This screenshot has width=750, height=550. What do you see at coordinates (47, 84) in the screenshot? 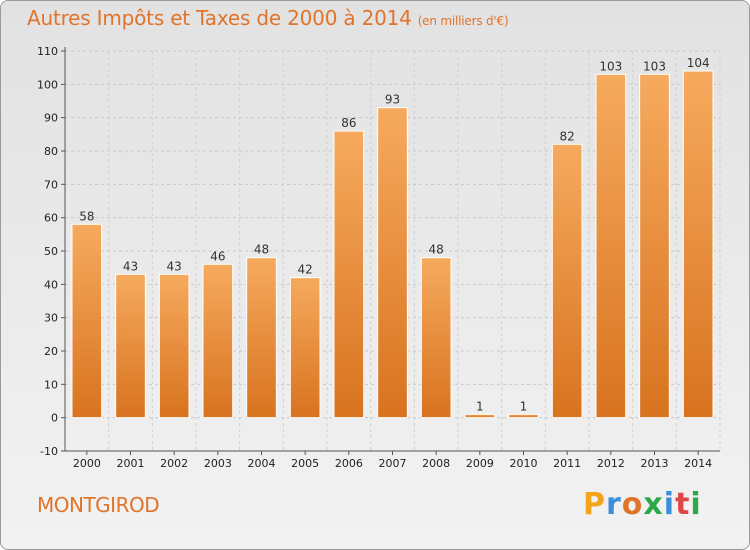
I see `y-tick-label: 100` at bounding box center [47, 84].